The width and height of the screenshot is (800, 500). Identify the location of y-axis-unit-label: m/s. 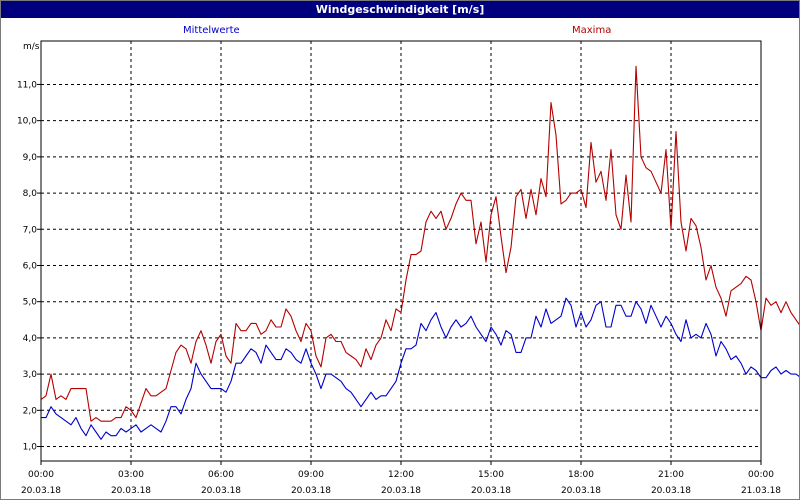
(31, 47).